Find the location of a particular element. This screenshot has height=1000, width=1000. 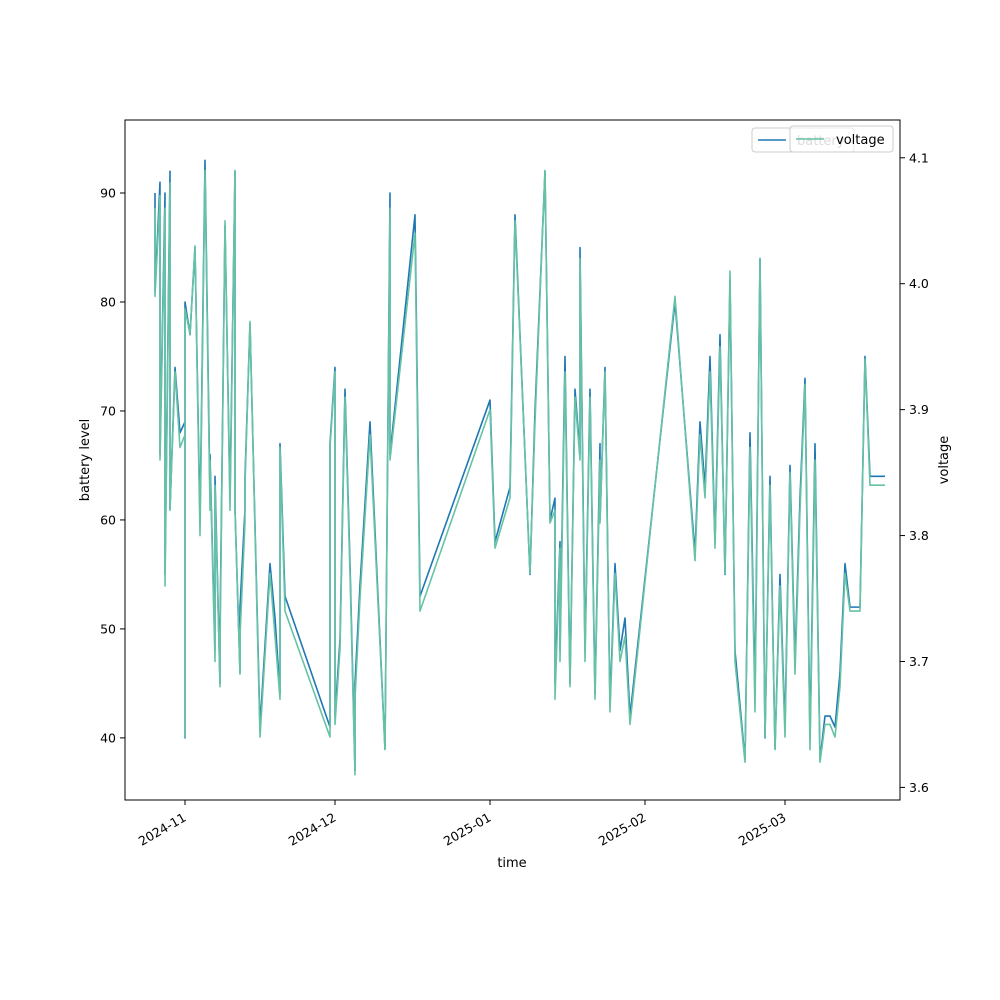

left-y-tick-label: 40 is located at coordinates (108, 737).